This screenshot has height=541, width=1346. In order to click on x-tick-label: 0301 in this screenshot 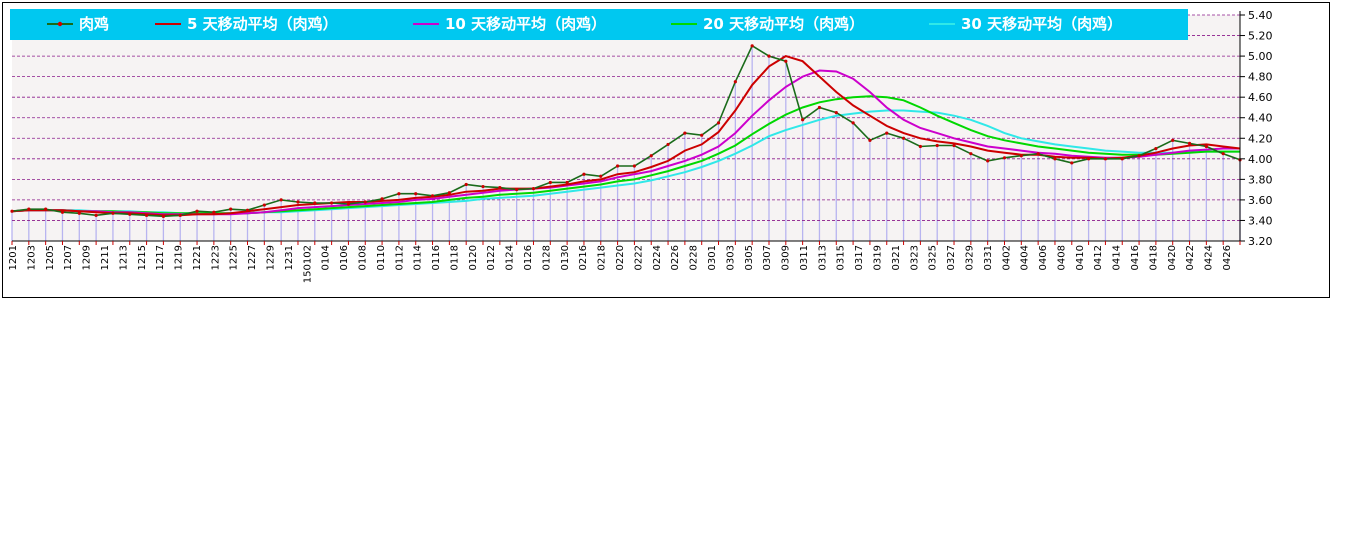, I will do `click(712, 257)`.